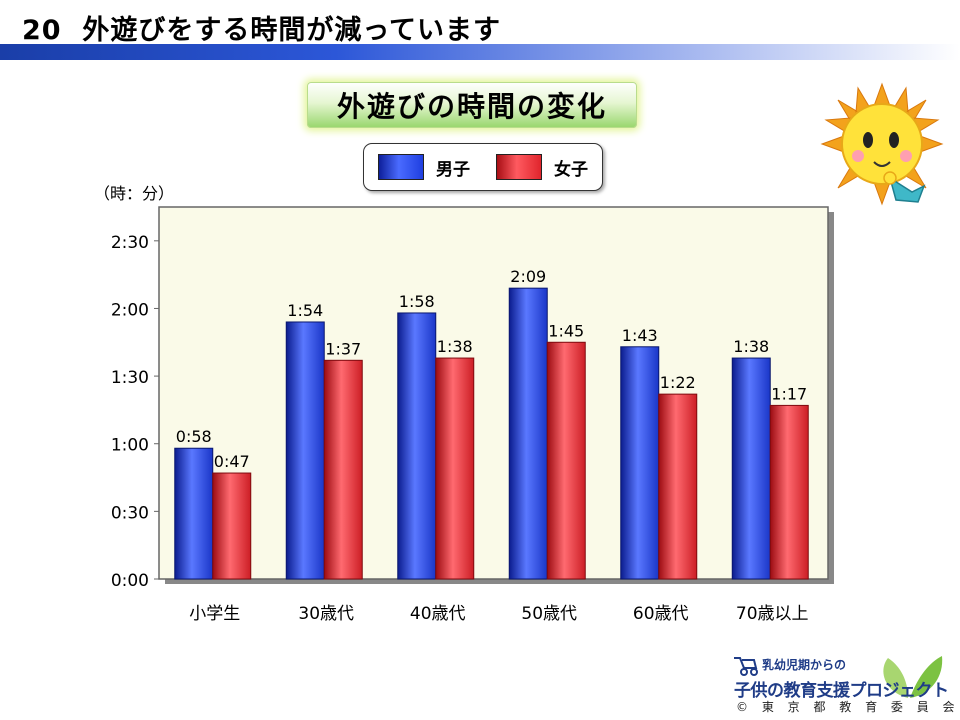  What do you see at coordinates (326, 614) in the screenshot?
I see `x-tick-label: 30歳代` at bounding box center [326, 614].